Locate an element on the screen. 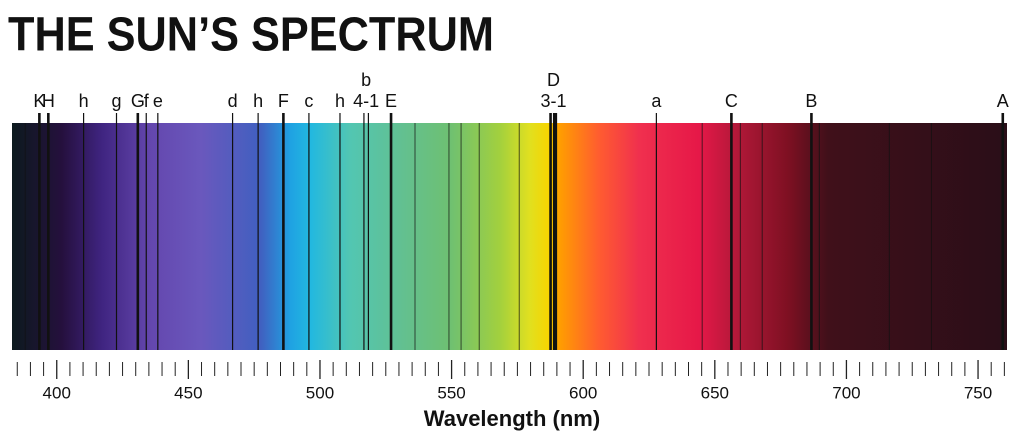 The image size is (1024, 443). line-label: H is located at coordinates (48, 101).